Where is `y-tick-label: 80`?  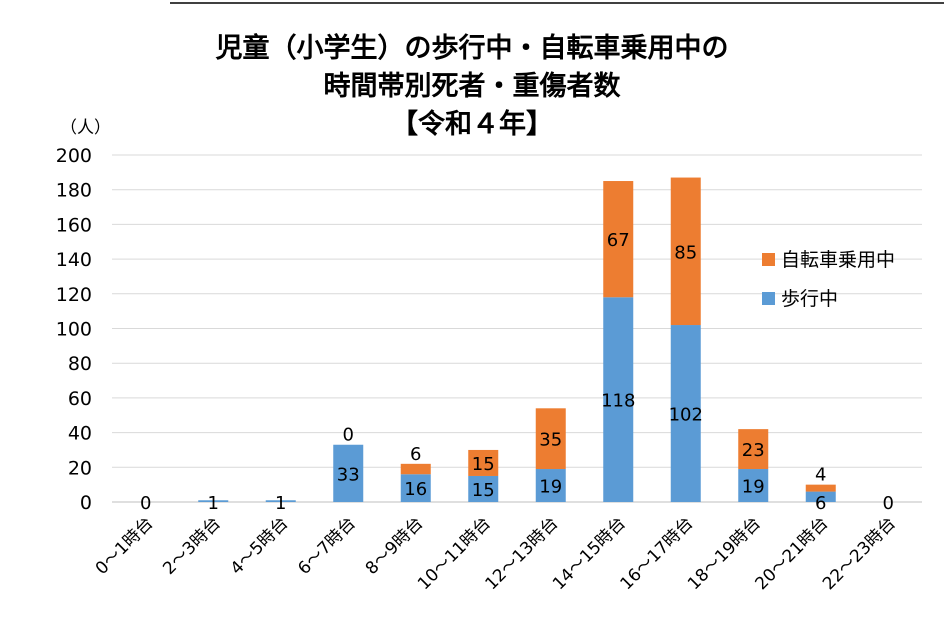
y-tick-label: 80 is located at coordinates (80, 364).